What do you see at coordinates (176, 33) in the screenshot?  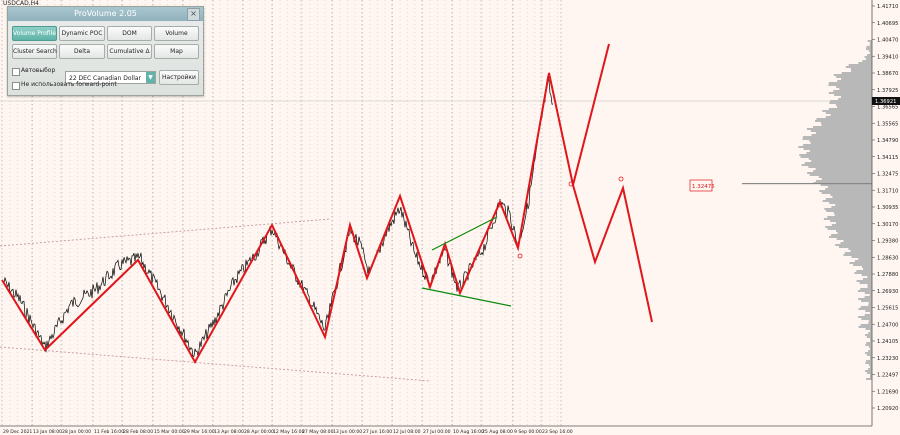 I see `volume-button: Volume` at bounding box center [176, 33].